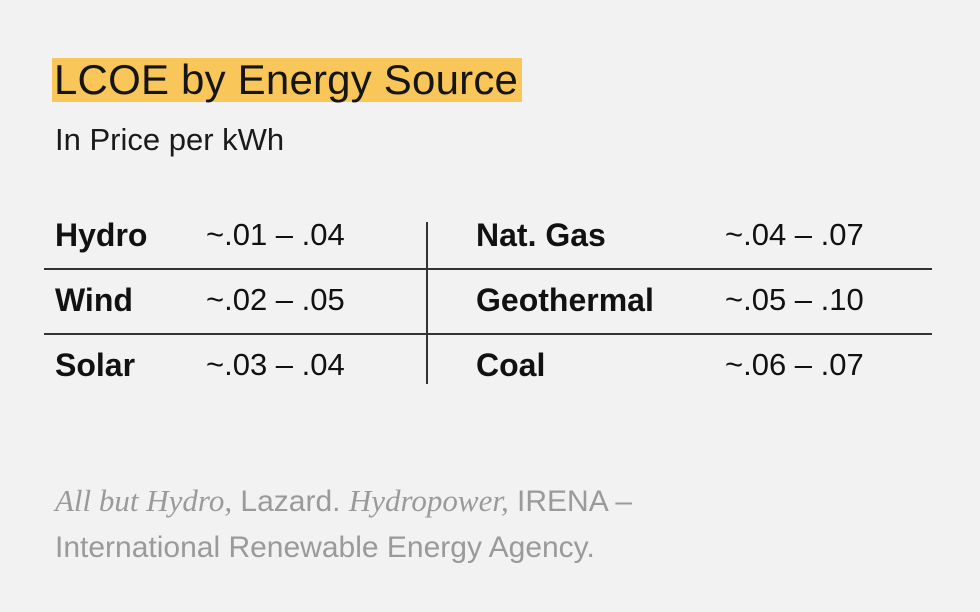 This screenshot has height=612, width=980. What do you see at coordinates (565, 300) in the screenshot?
I see `source-geothermal: Geothermal` at bounding box center [565, 300].